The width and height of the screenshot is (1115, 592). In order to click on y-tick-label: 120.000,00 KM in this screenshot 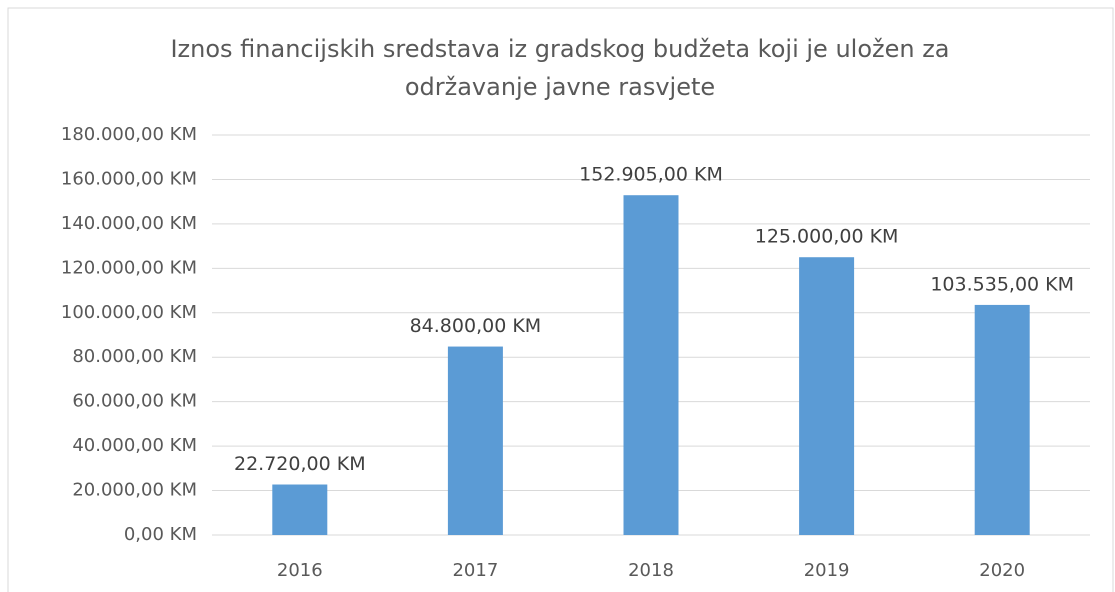, I will do `click(129, 267)`.